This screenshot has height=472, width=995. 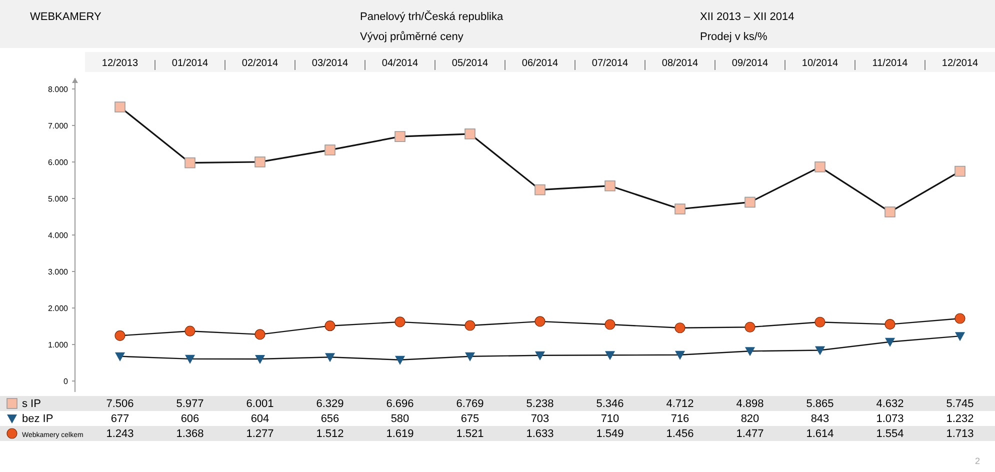 I want to click on y-tick-label: 8.000, so click(x=58, y=89).